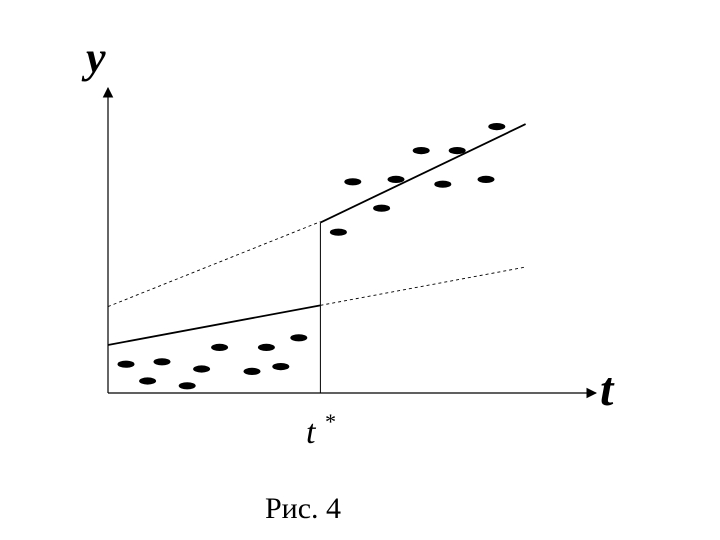 Image resolution: width=720 pixels, height=540 pixels. I want to click on x-axis-label: t, so click(607, 389).